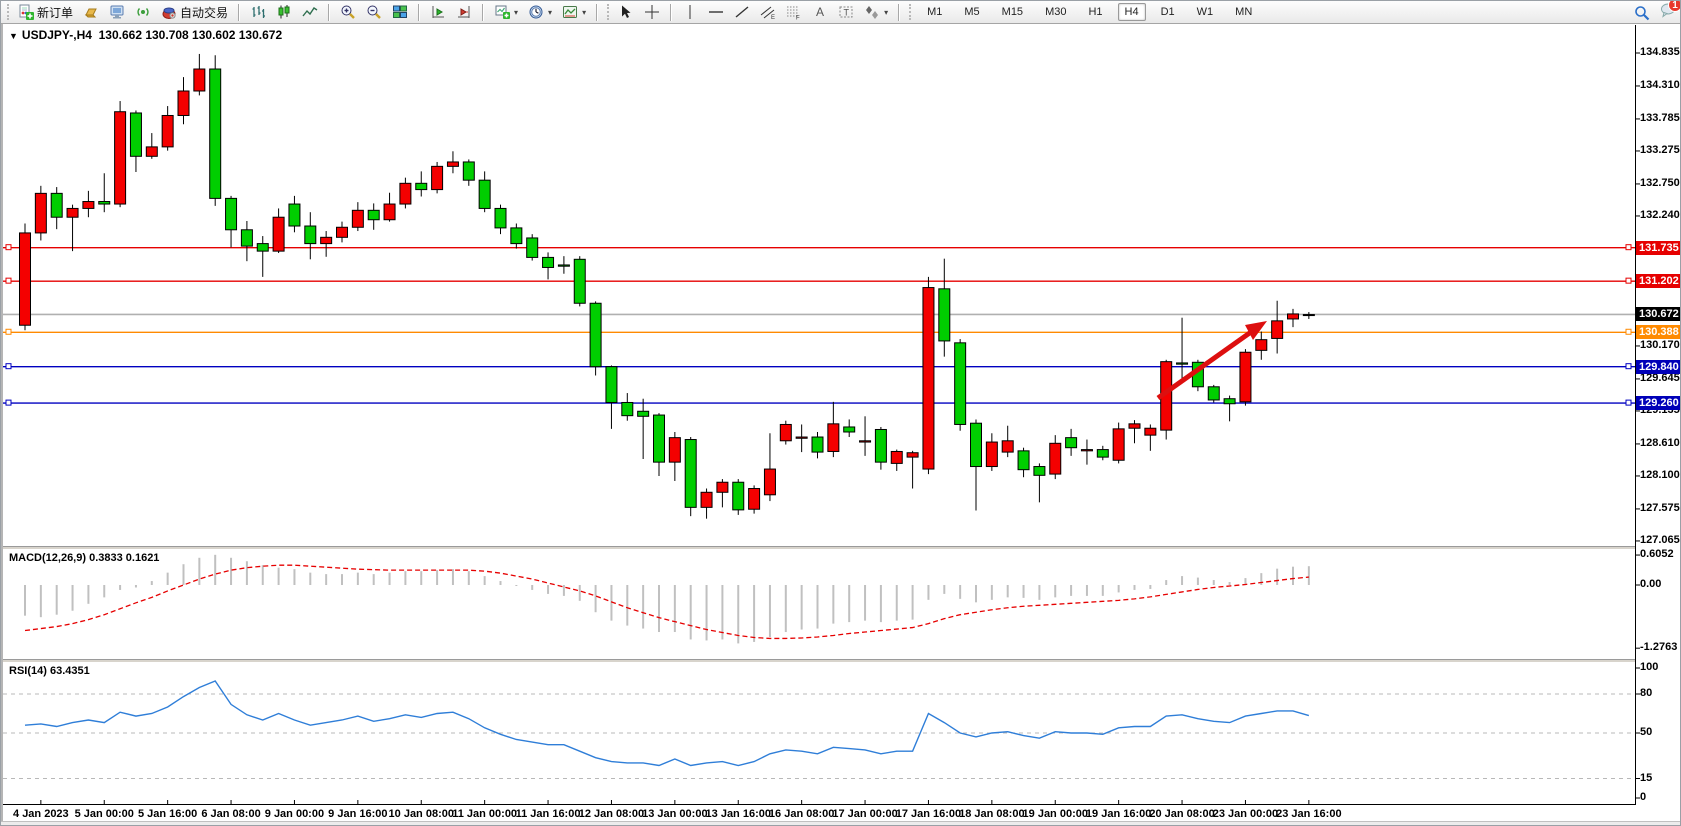 This screenshot has height=826, width=1681. Describe the element at coordinates (1205, 12) in the screenshot. I see `timeframe-w1: W1` at that location.